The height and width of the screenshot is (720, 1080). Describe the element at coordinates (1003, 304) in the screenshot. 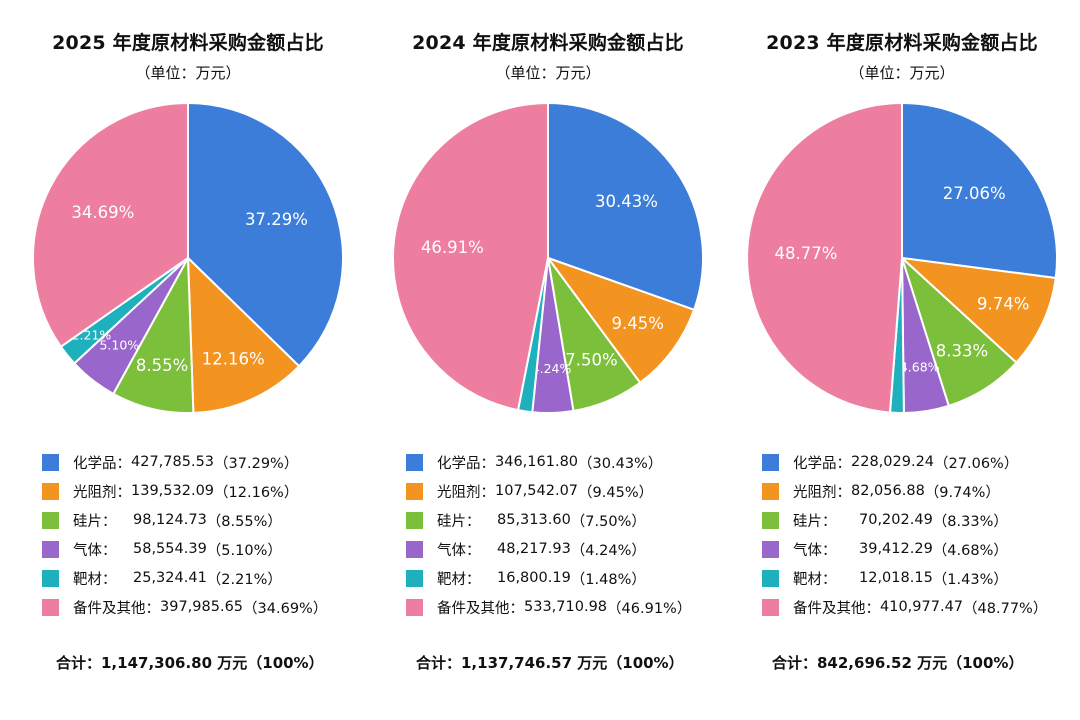

I see `slice-label-photoresist: 9.74%` at that location.